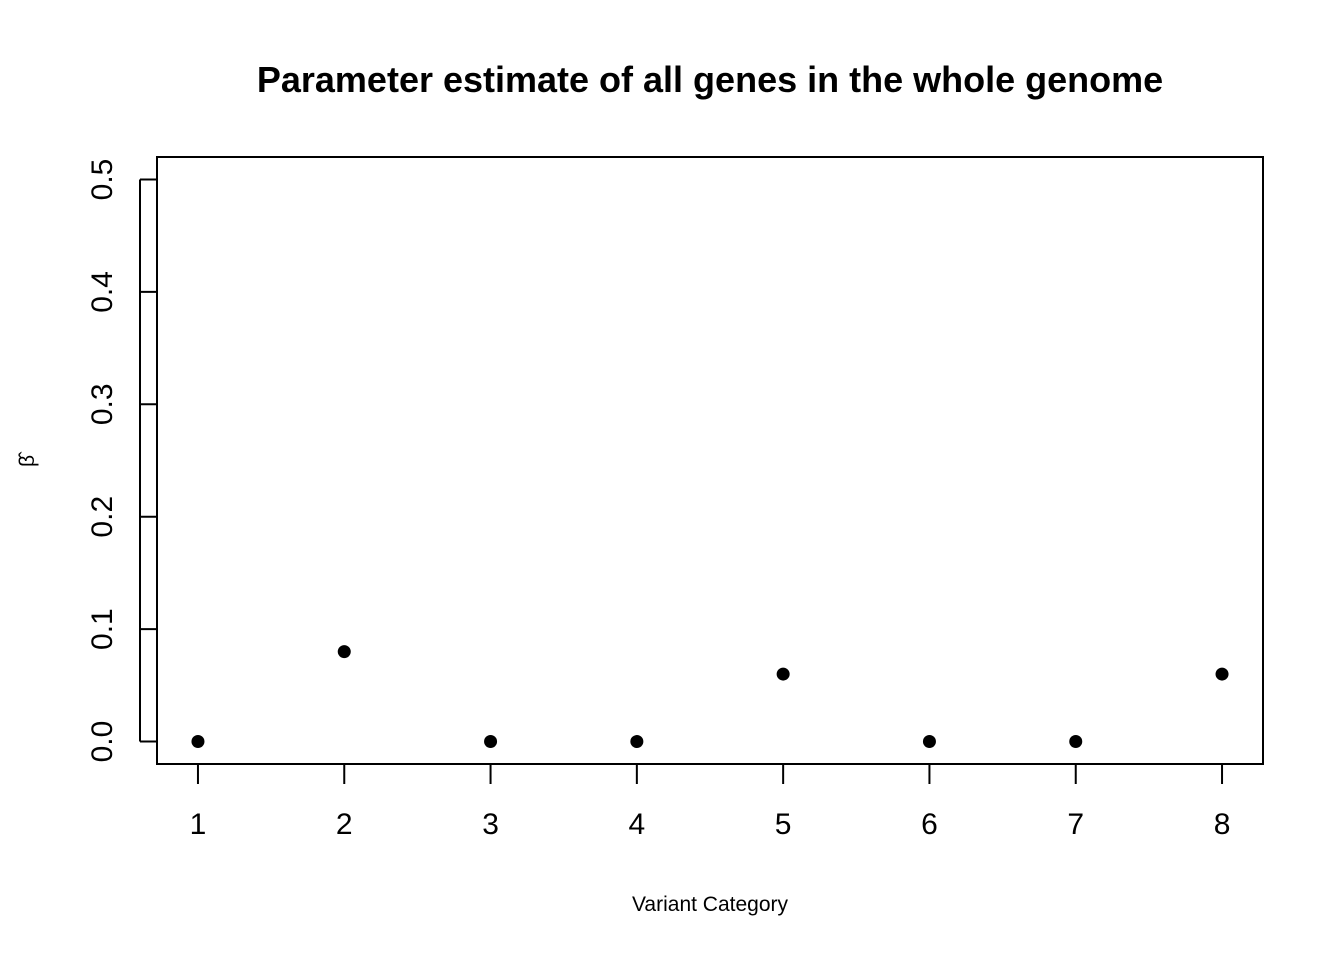  Describe the element at coordinates (102, 629) in the screenshot. I see `y-tick-label-1: 0.1` at that location.